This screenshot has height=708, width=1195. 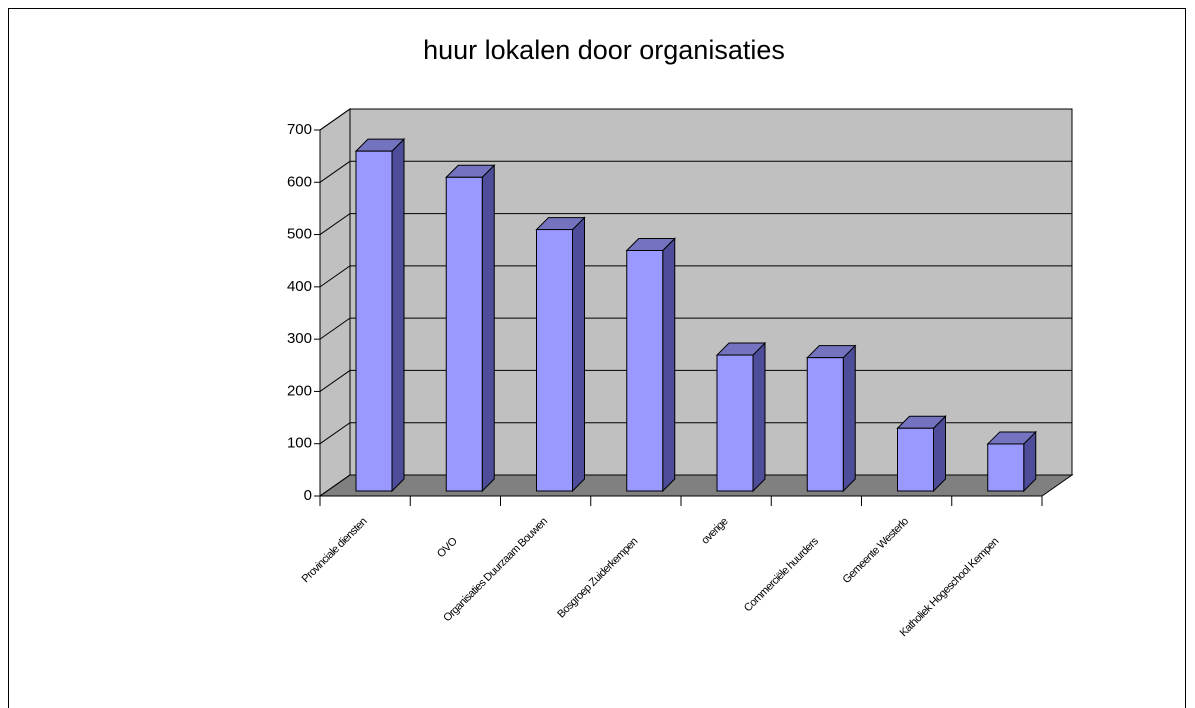 What do you see at coordinates (299, 390) in the screenshot?
I see `y-tick-label: 200` at bounding box center [299, 390].